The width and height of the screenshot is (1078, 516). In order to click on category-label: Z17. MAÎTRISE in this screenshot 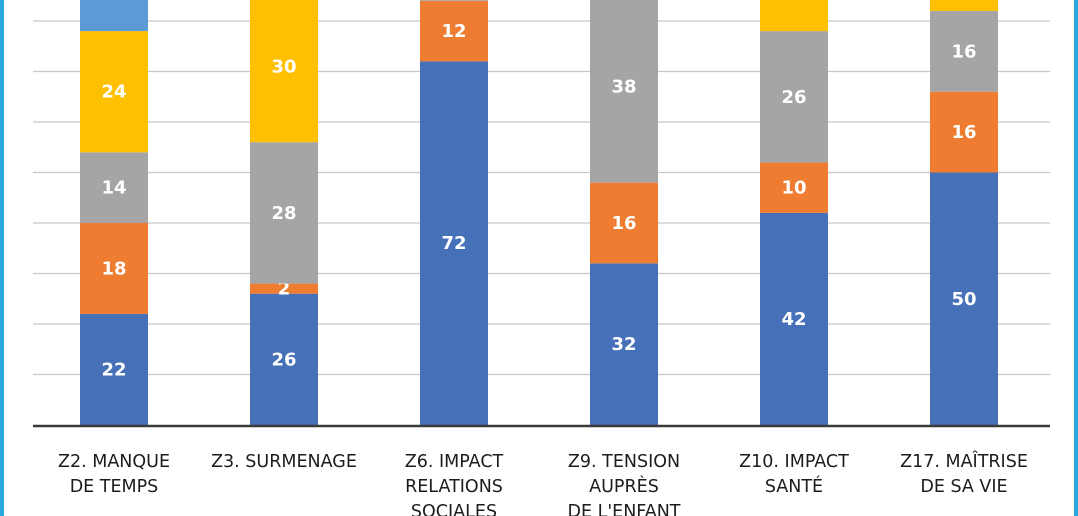, I will do `click(964, 461)`.